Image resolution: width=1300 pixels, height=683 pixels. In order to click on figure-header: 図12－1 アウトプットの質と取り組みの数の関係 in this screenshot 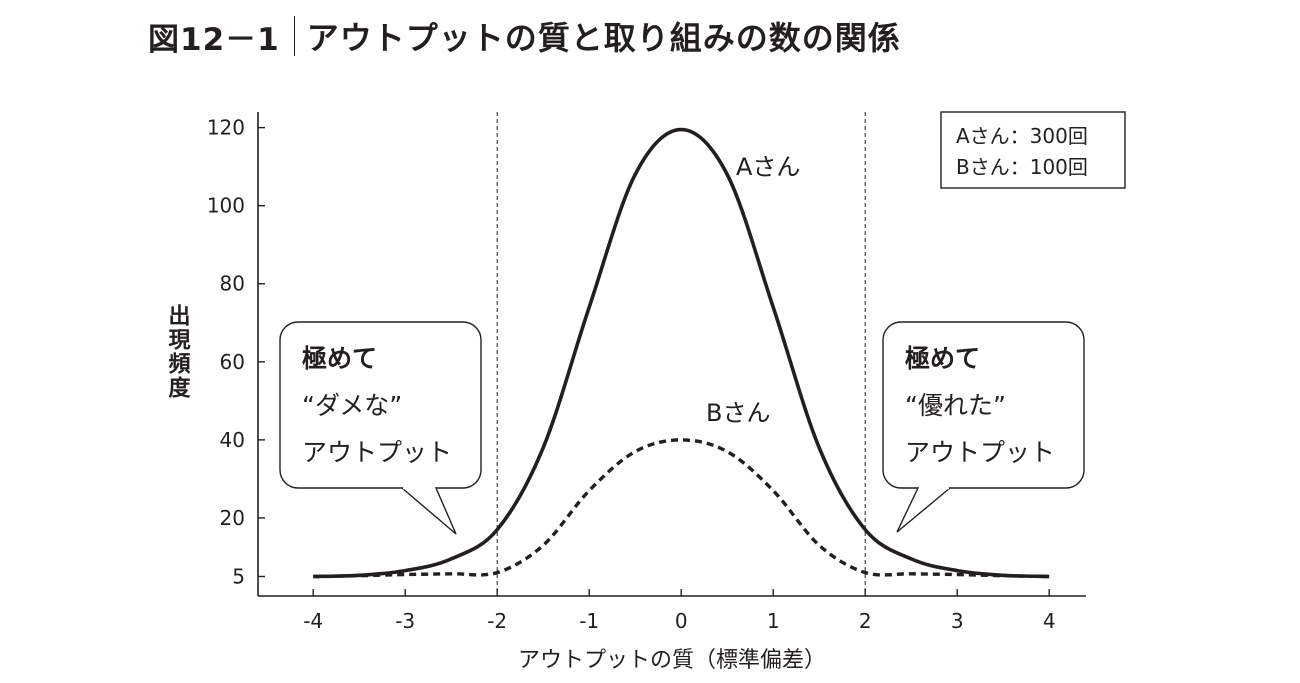, I will do `click(524, 36)`.